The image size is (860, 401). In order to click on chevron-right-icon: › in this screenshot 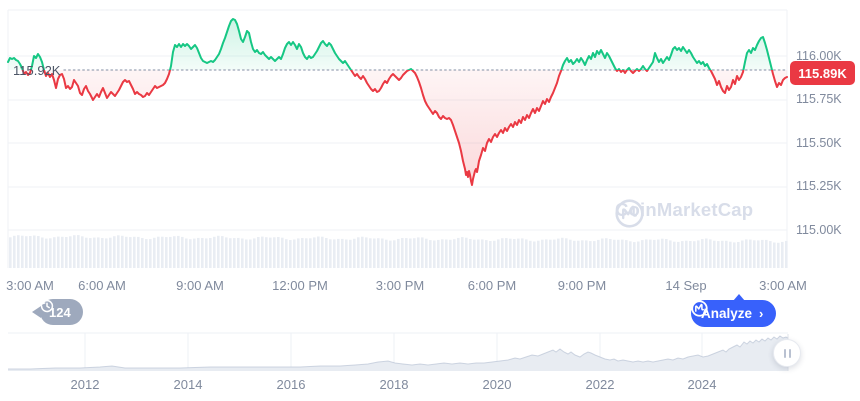, I will do `click(761, 313)`.